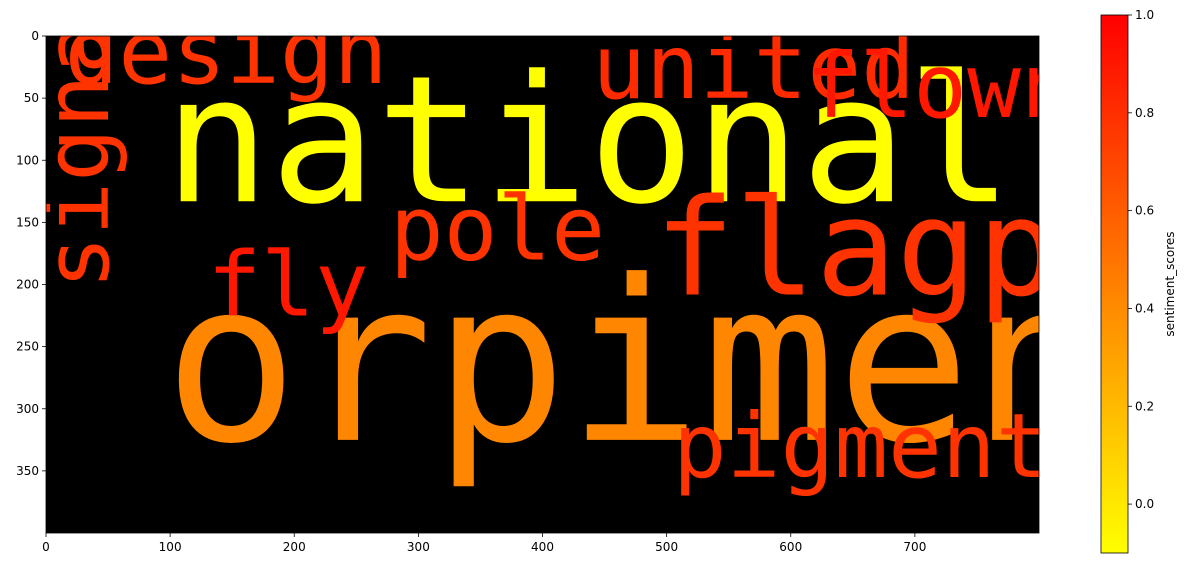 The width and height of the screenshot is (1188, 566). I want to click on word-fly: fly, so click(287, 286).